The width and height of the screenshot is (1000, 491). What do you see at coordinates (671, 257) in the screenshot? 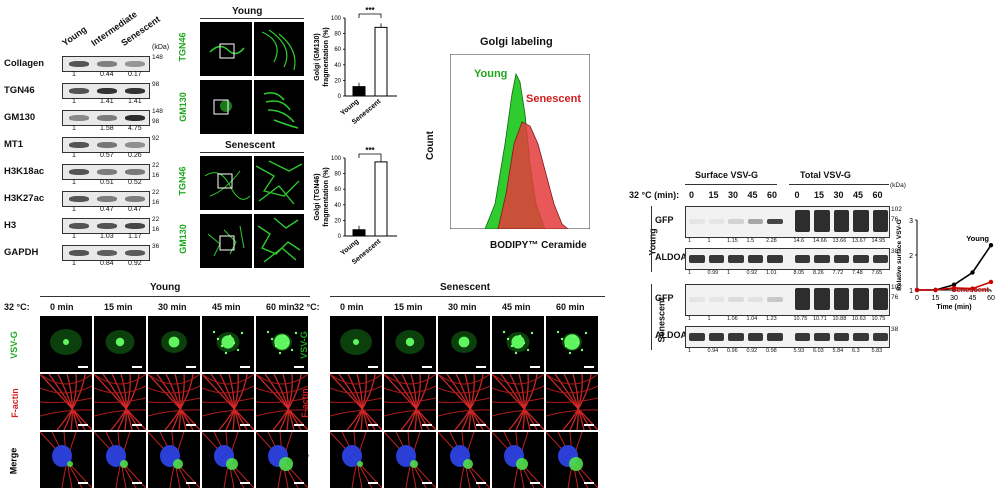
I see `blot-b-row-label: ALDOA` at bounding box center [671, 257].